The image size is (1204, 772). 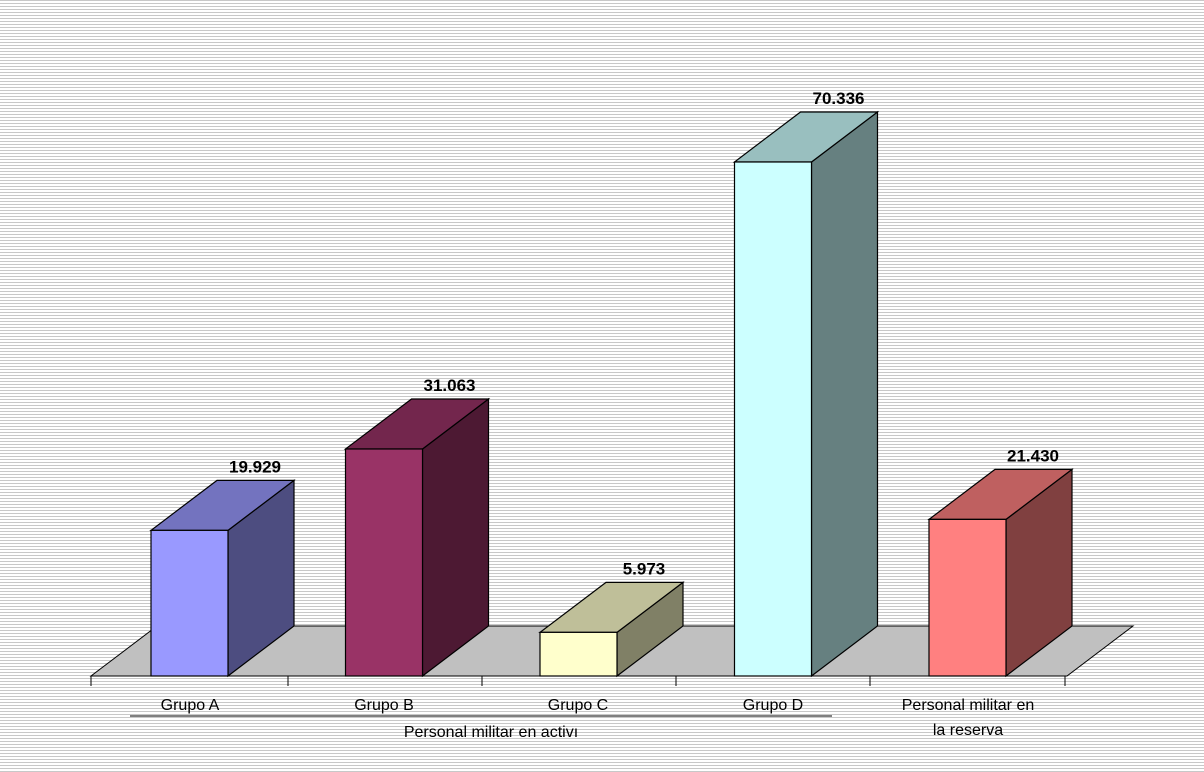 I want to click on value-label: 19.929, so click(x=255, y=466).